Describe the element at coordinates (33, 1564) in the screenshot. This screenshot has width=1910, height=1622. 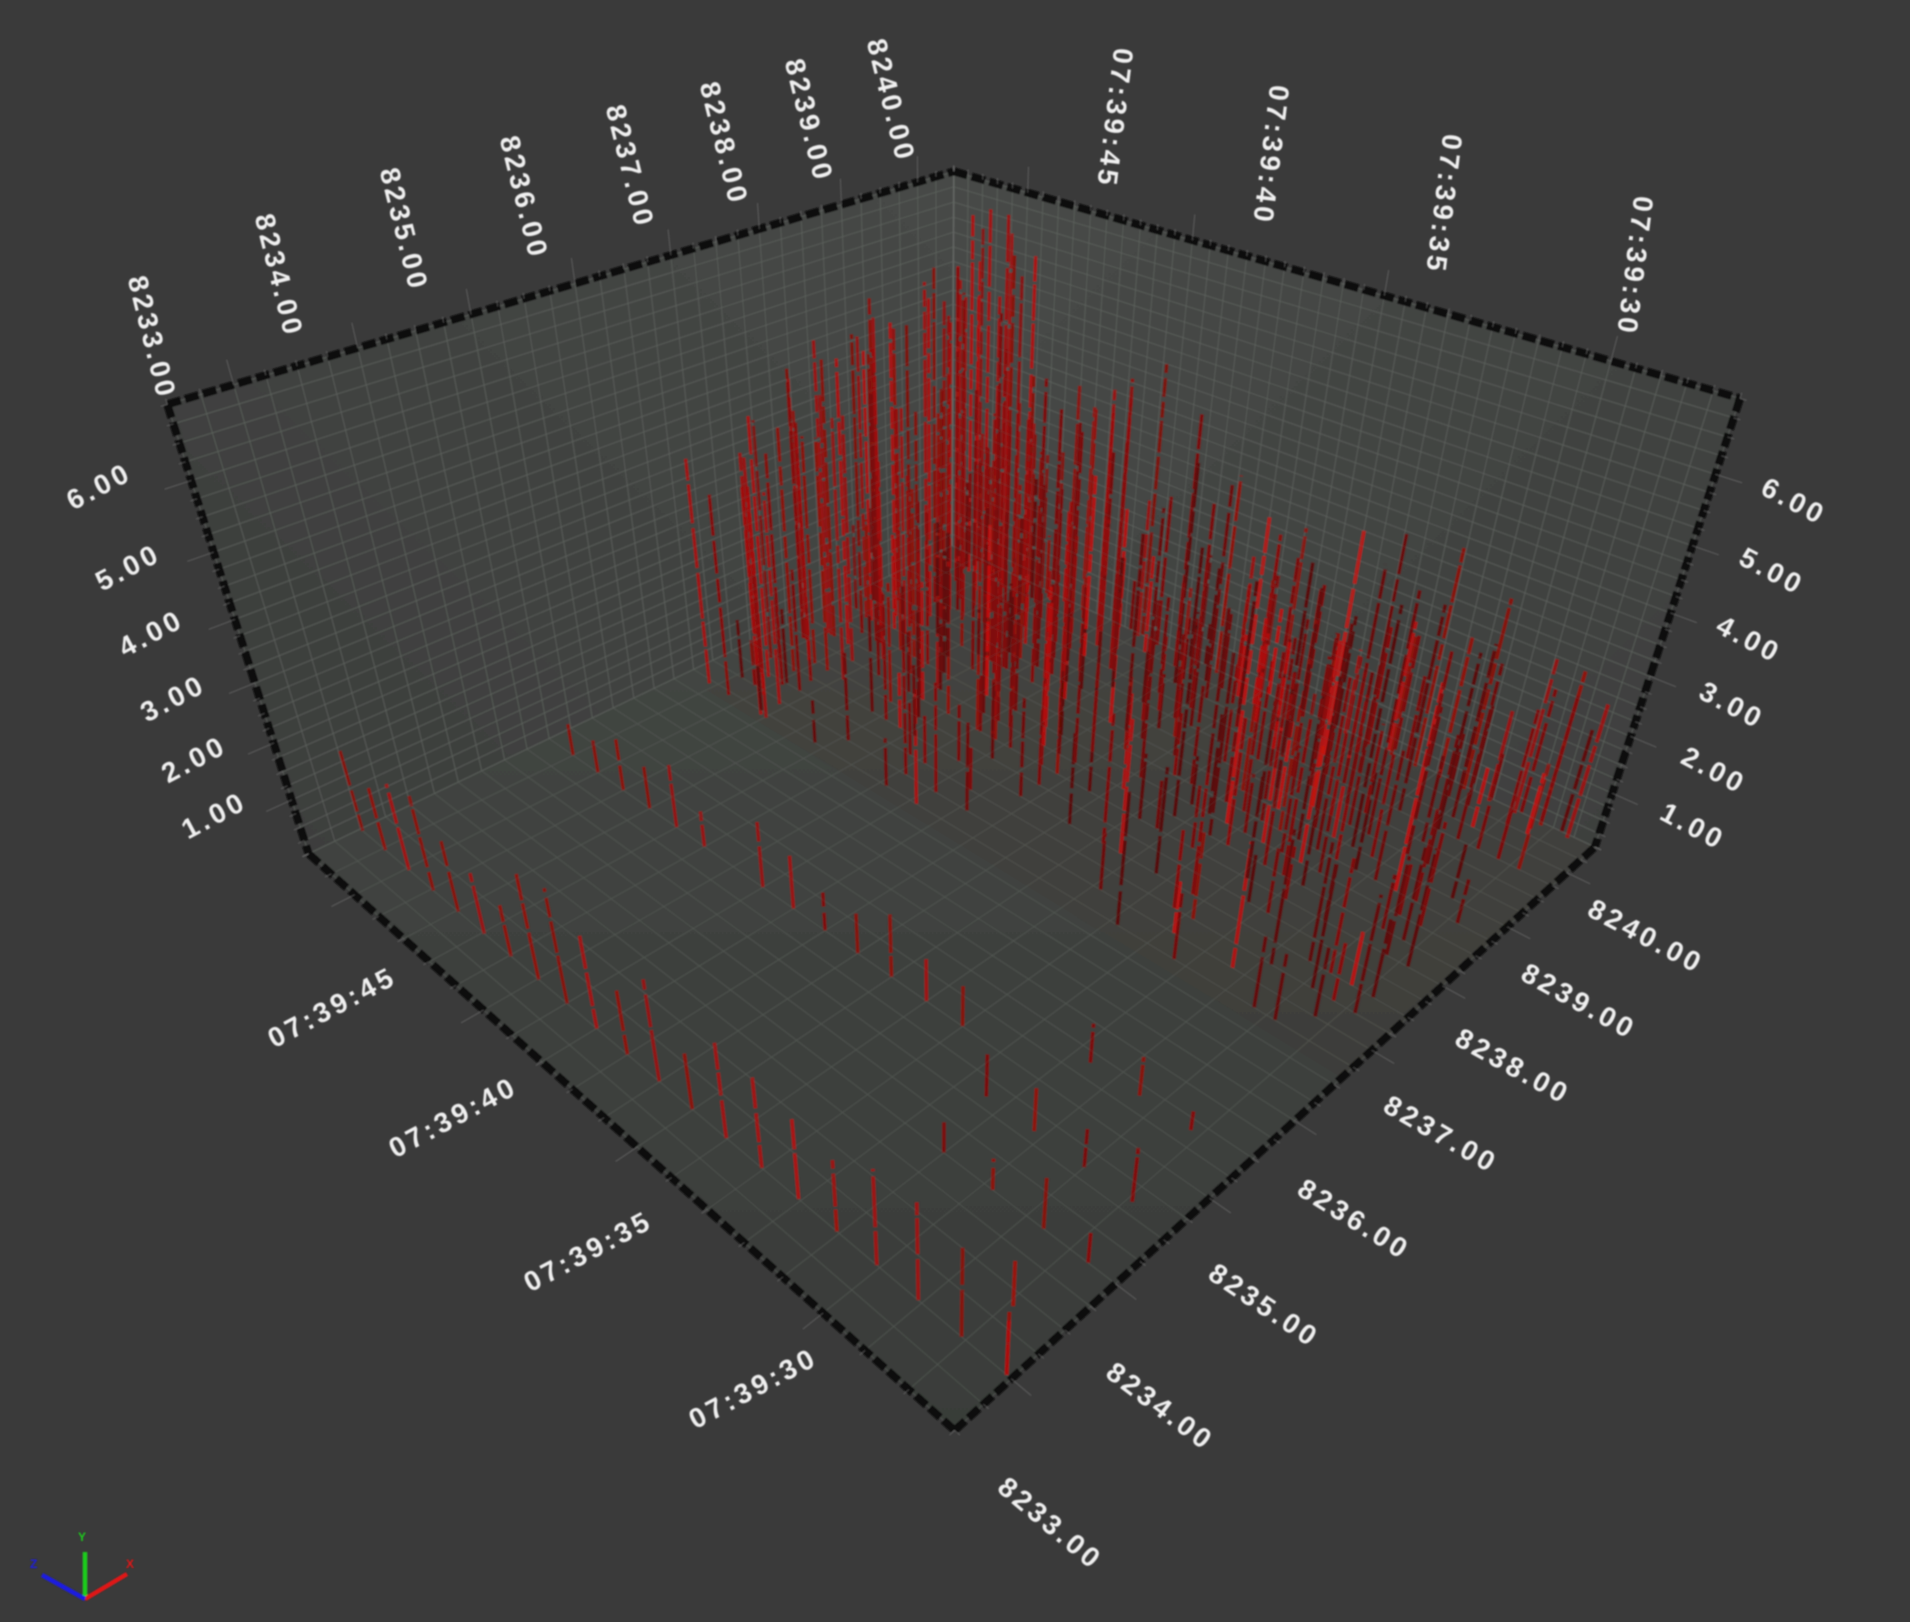
I see `svg-text: Z` at that location.